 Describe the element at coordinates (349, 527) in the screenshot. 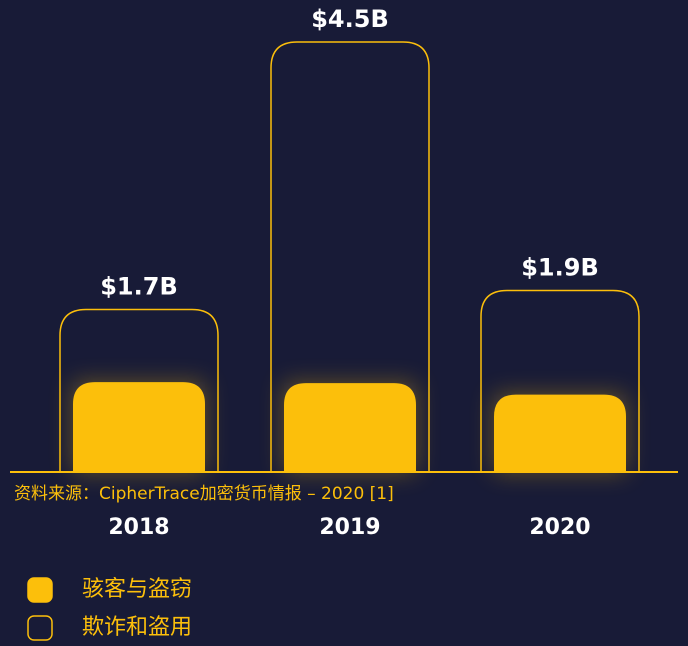

I see `x-tick-label: 2019` at that location.